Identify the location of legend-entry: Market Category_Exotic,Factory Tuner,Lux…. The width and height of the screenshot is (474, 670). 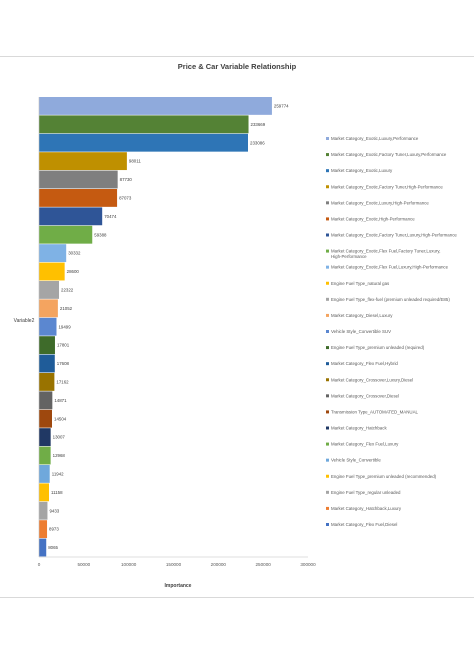
(389, 154).